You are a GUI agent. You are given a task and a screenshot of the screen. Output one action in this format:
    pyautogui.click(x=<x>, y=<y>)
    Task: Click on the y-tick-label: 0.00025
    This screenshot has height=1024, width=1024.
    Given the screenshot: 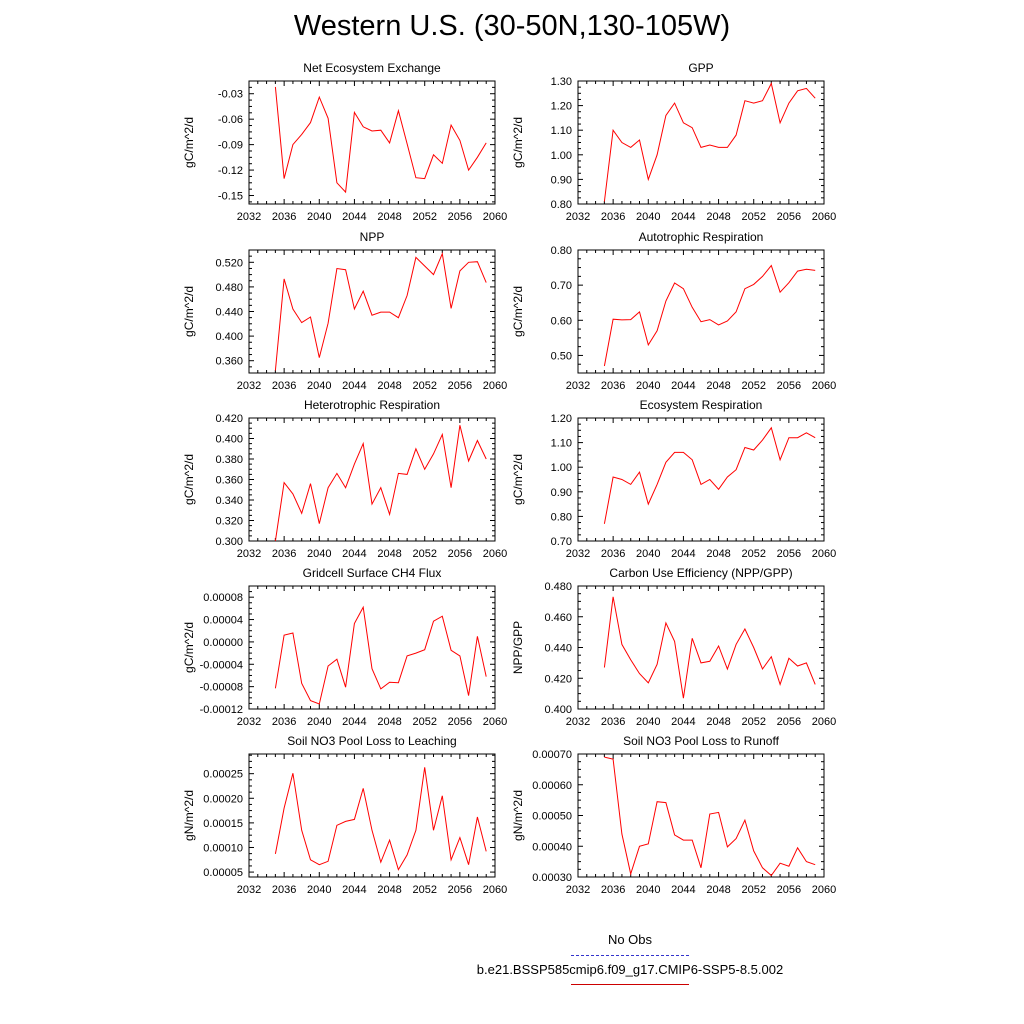 What is the action you would take?
    pyautogui.click(x=223, y=775)
    